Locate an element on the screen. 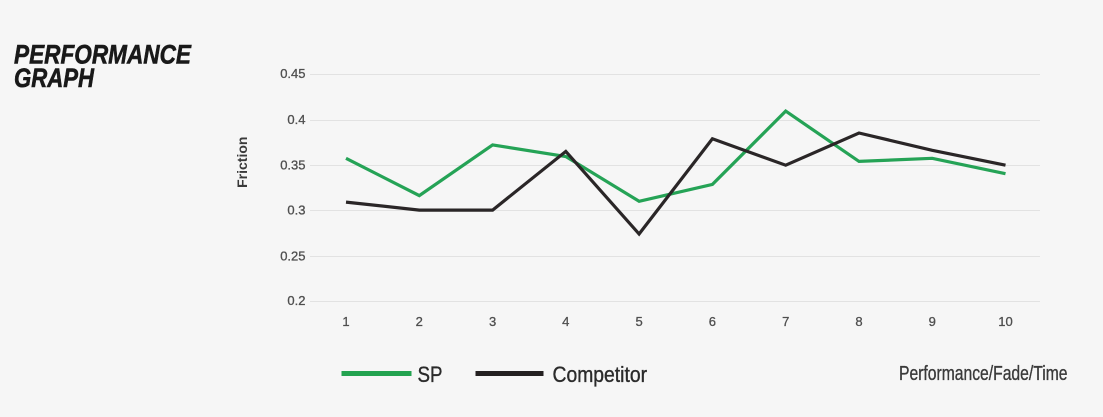 The height and width of the screenshot is (417, 1103). svg-text: 7 is located at coordinates (785, 321).